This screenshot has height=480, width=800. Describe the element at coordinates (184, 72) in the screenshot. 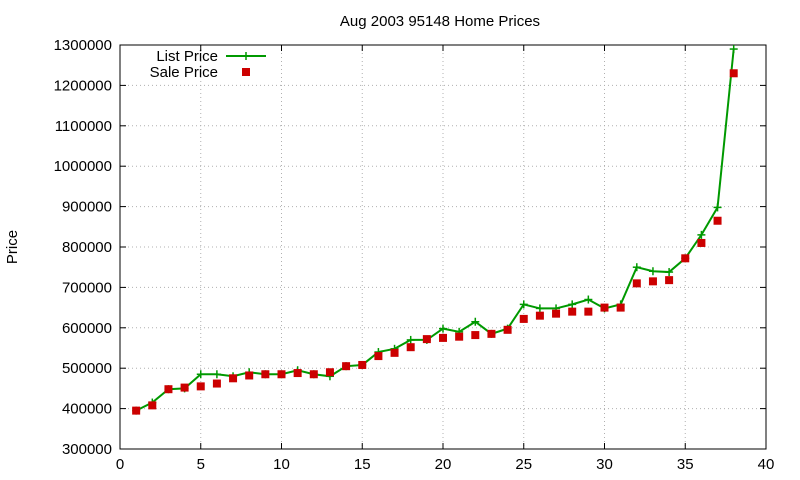

I see `legend-label: Sale Price` at that location.